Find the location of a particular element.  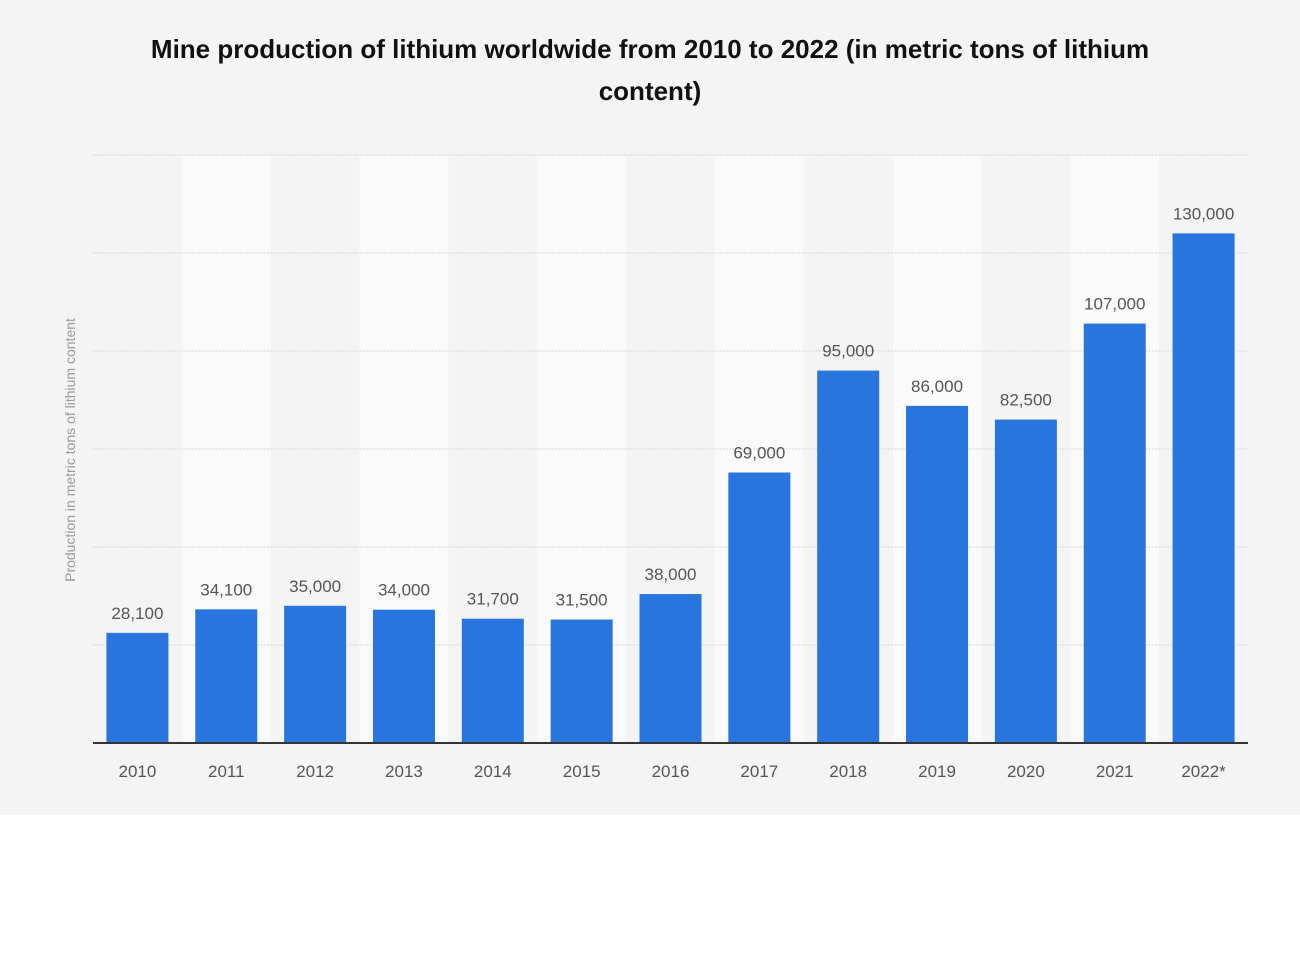

data-label: 35,000 is located at coordinates (315, 586).